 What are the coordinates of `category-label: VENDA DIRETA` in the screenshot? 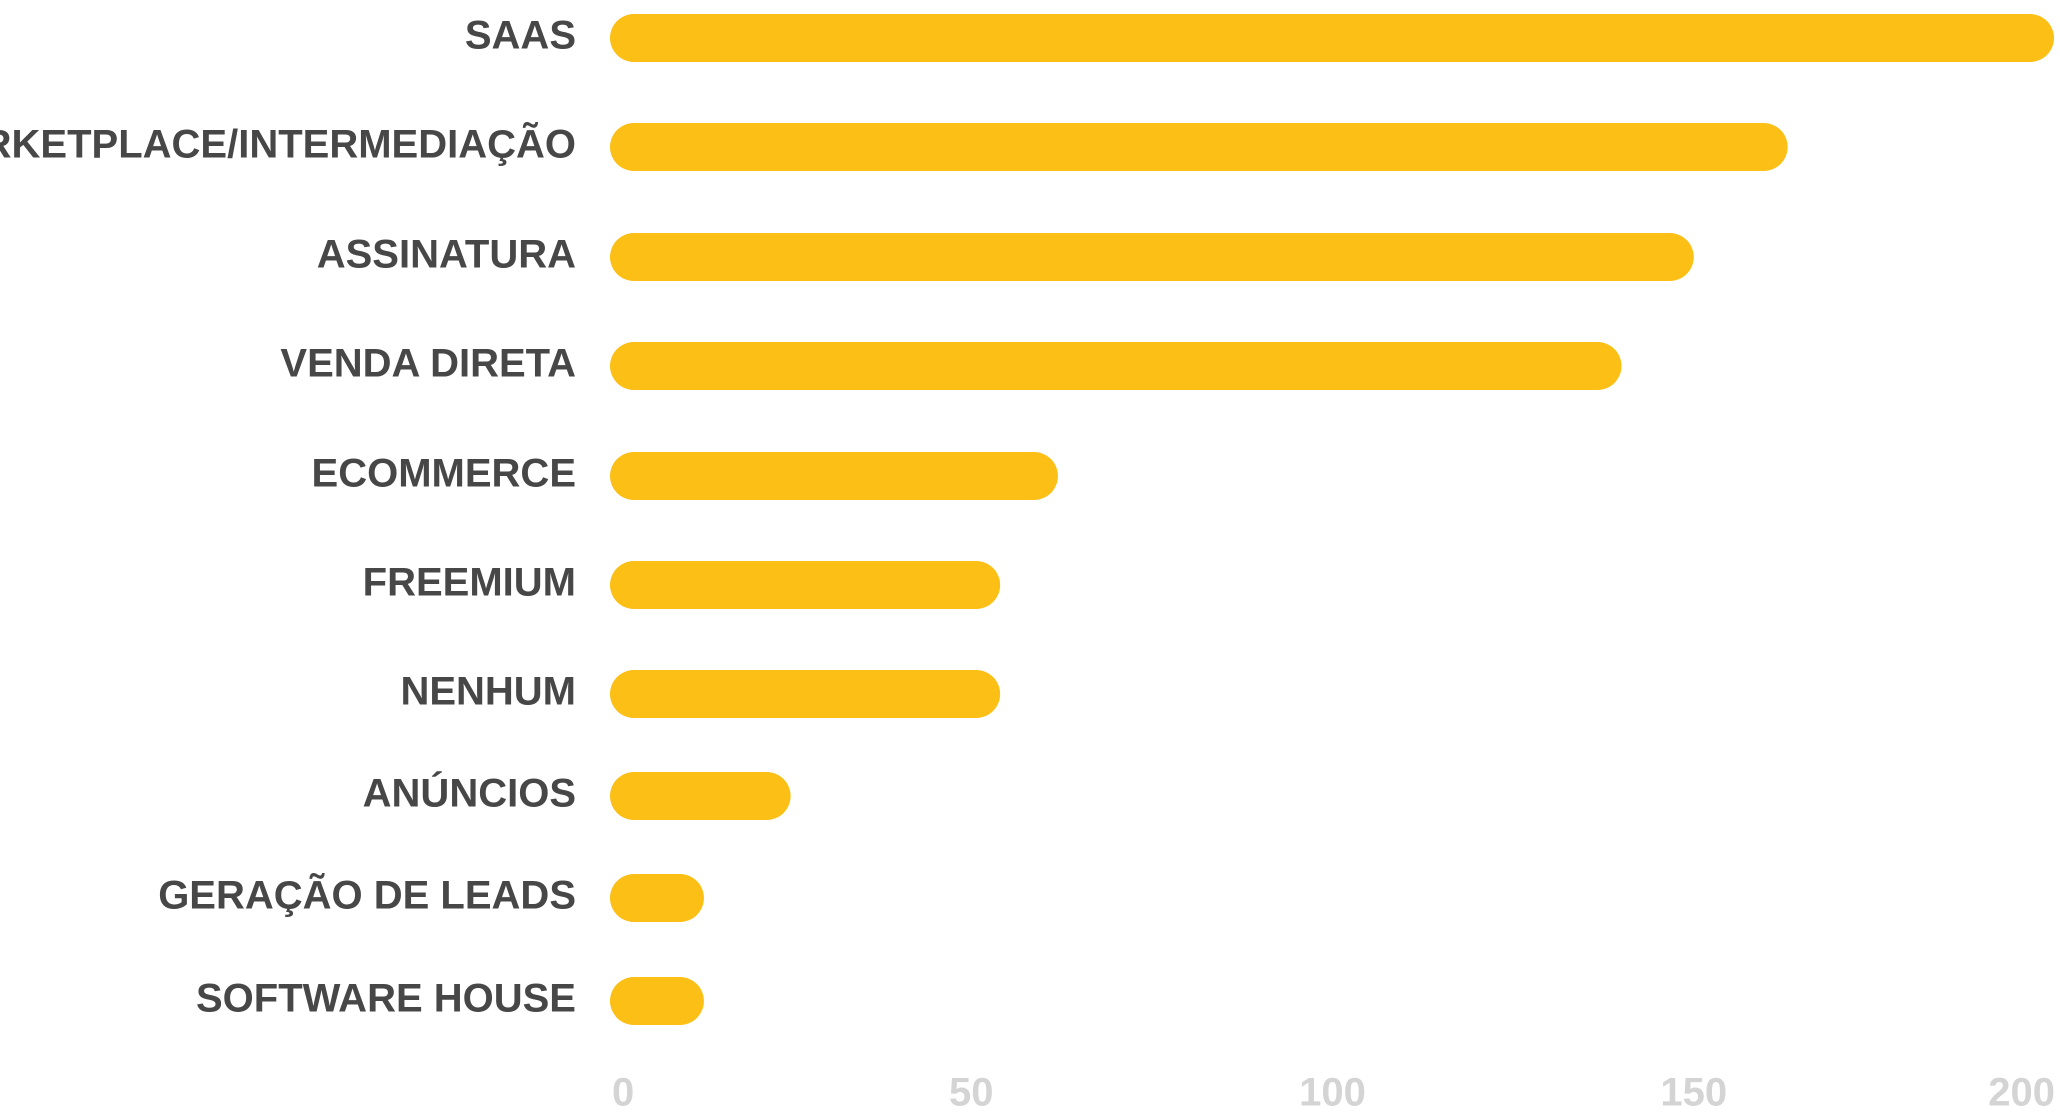 It's located at (428, 364).